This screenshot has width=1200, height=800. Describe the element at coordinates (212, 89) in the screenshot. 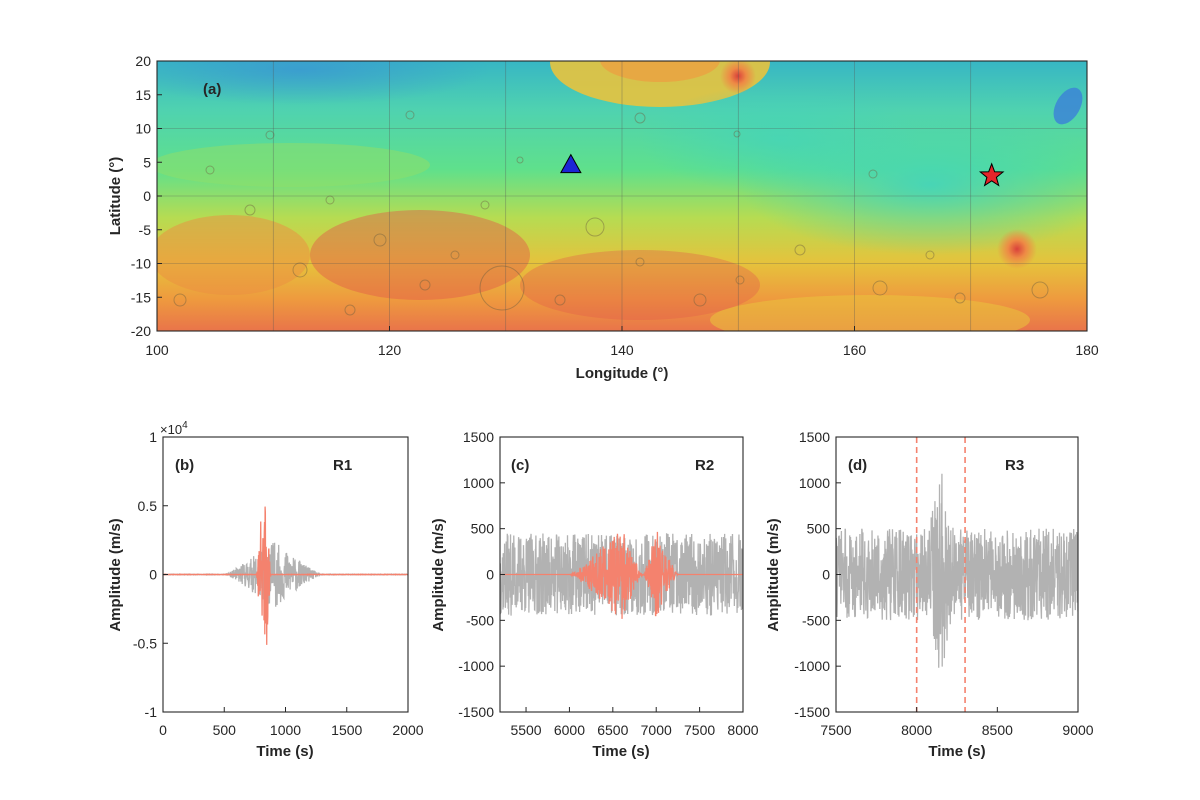

I see `panel-letter-a: (a)` at that location.